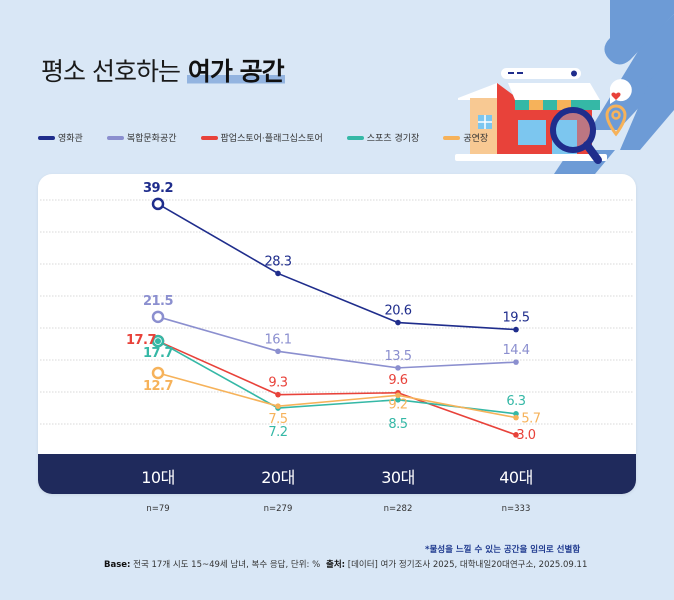  I want to click on data-label: 5.7, so click(530, 419).